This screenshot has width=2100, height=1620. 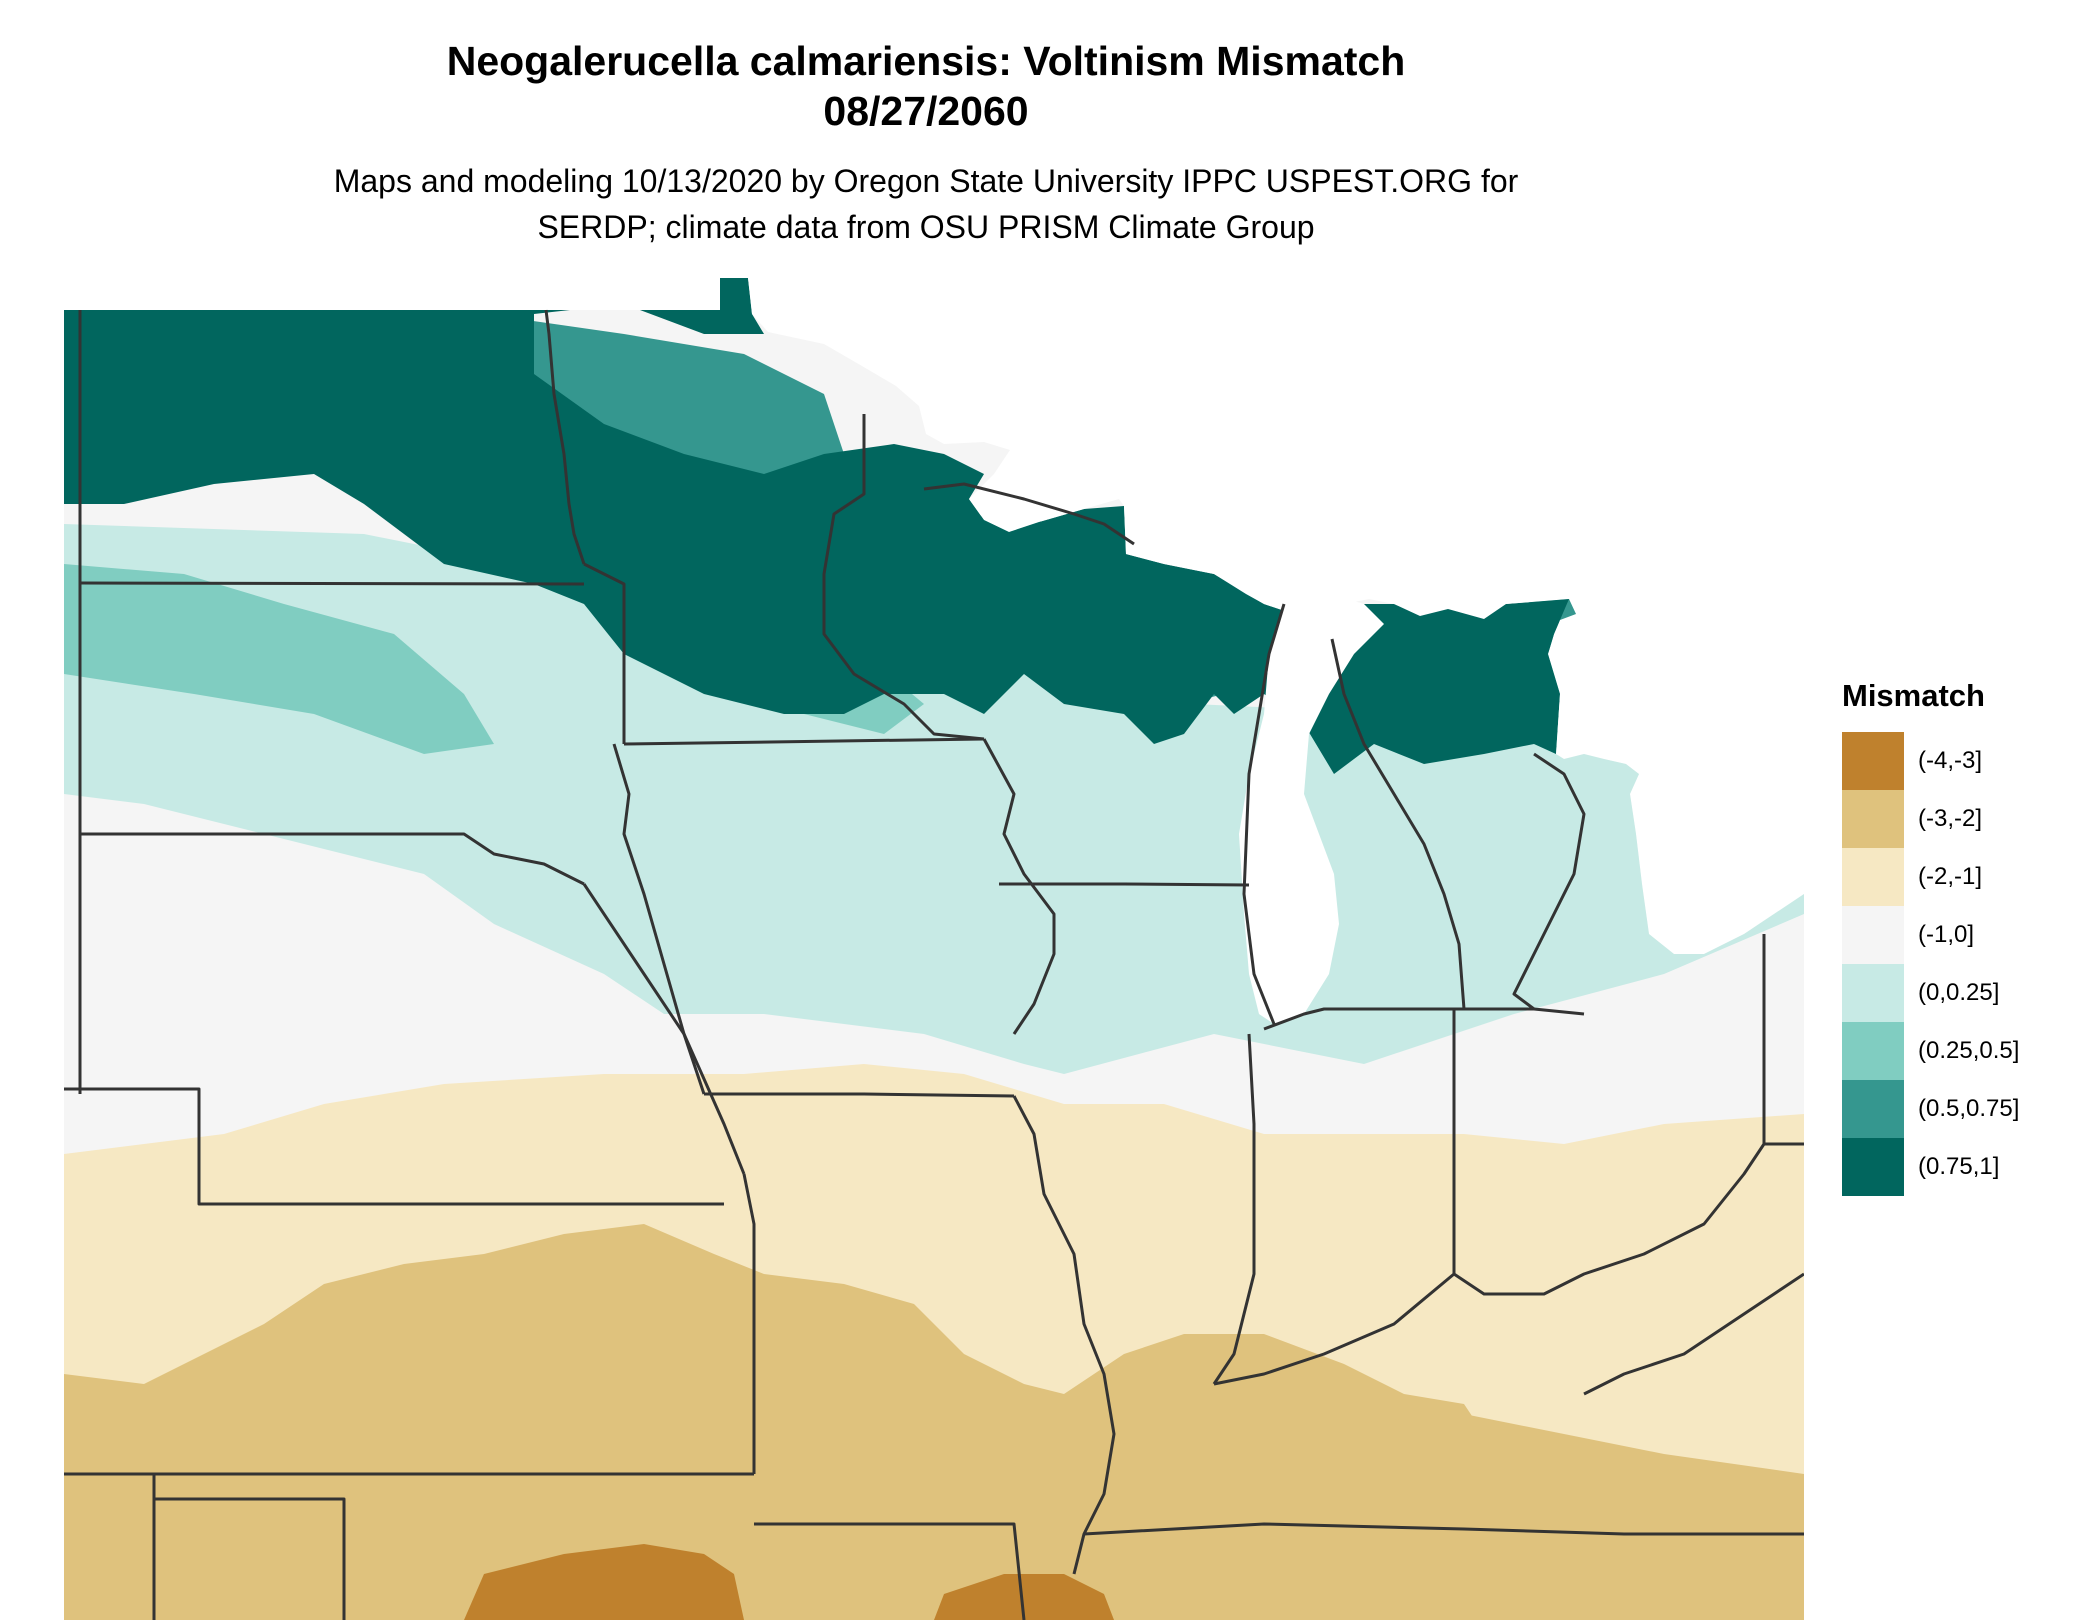 What do you see at coordinates (1969, 1050) in the screenshot?
I see `legend-label: (0.25,0.5]` at bounding box center [1969, 1050].